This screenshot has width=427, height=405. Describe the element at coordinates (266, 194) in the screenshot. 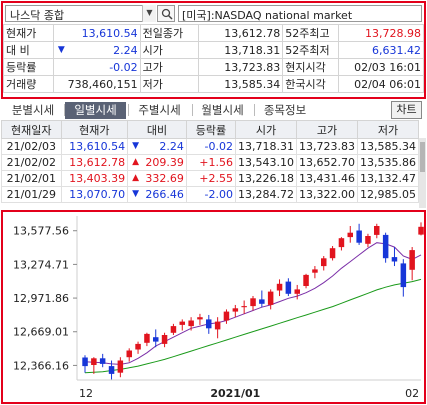

I see `cell-text: 13,284.72` at that location.